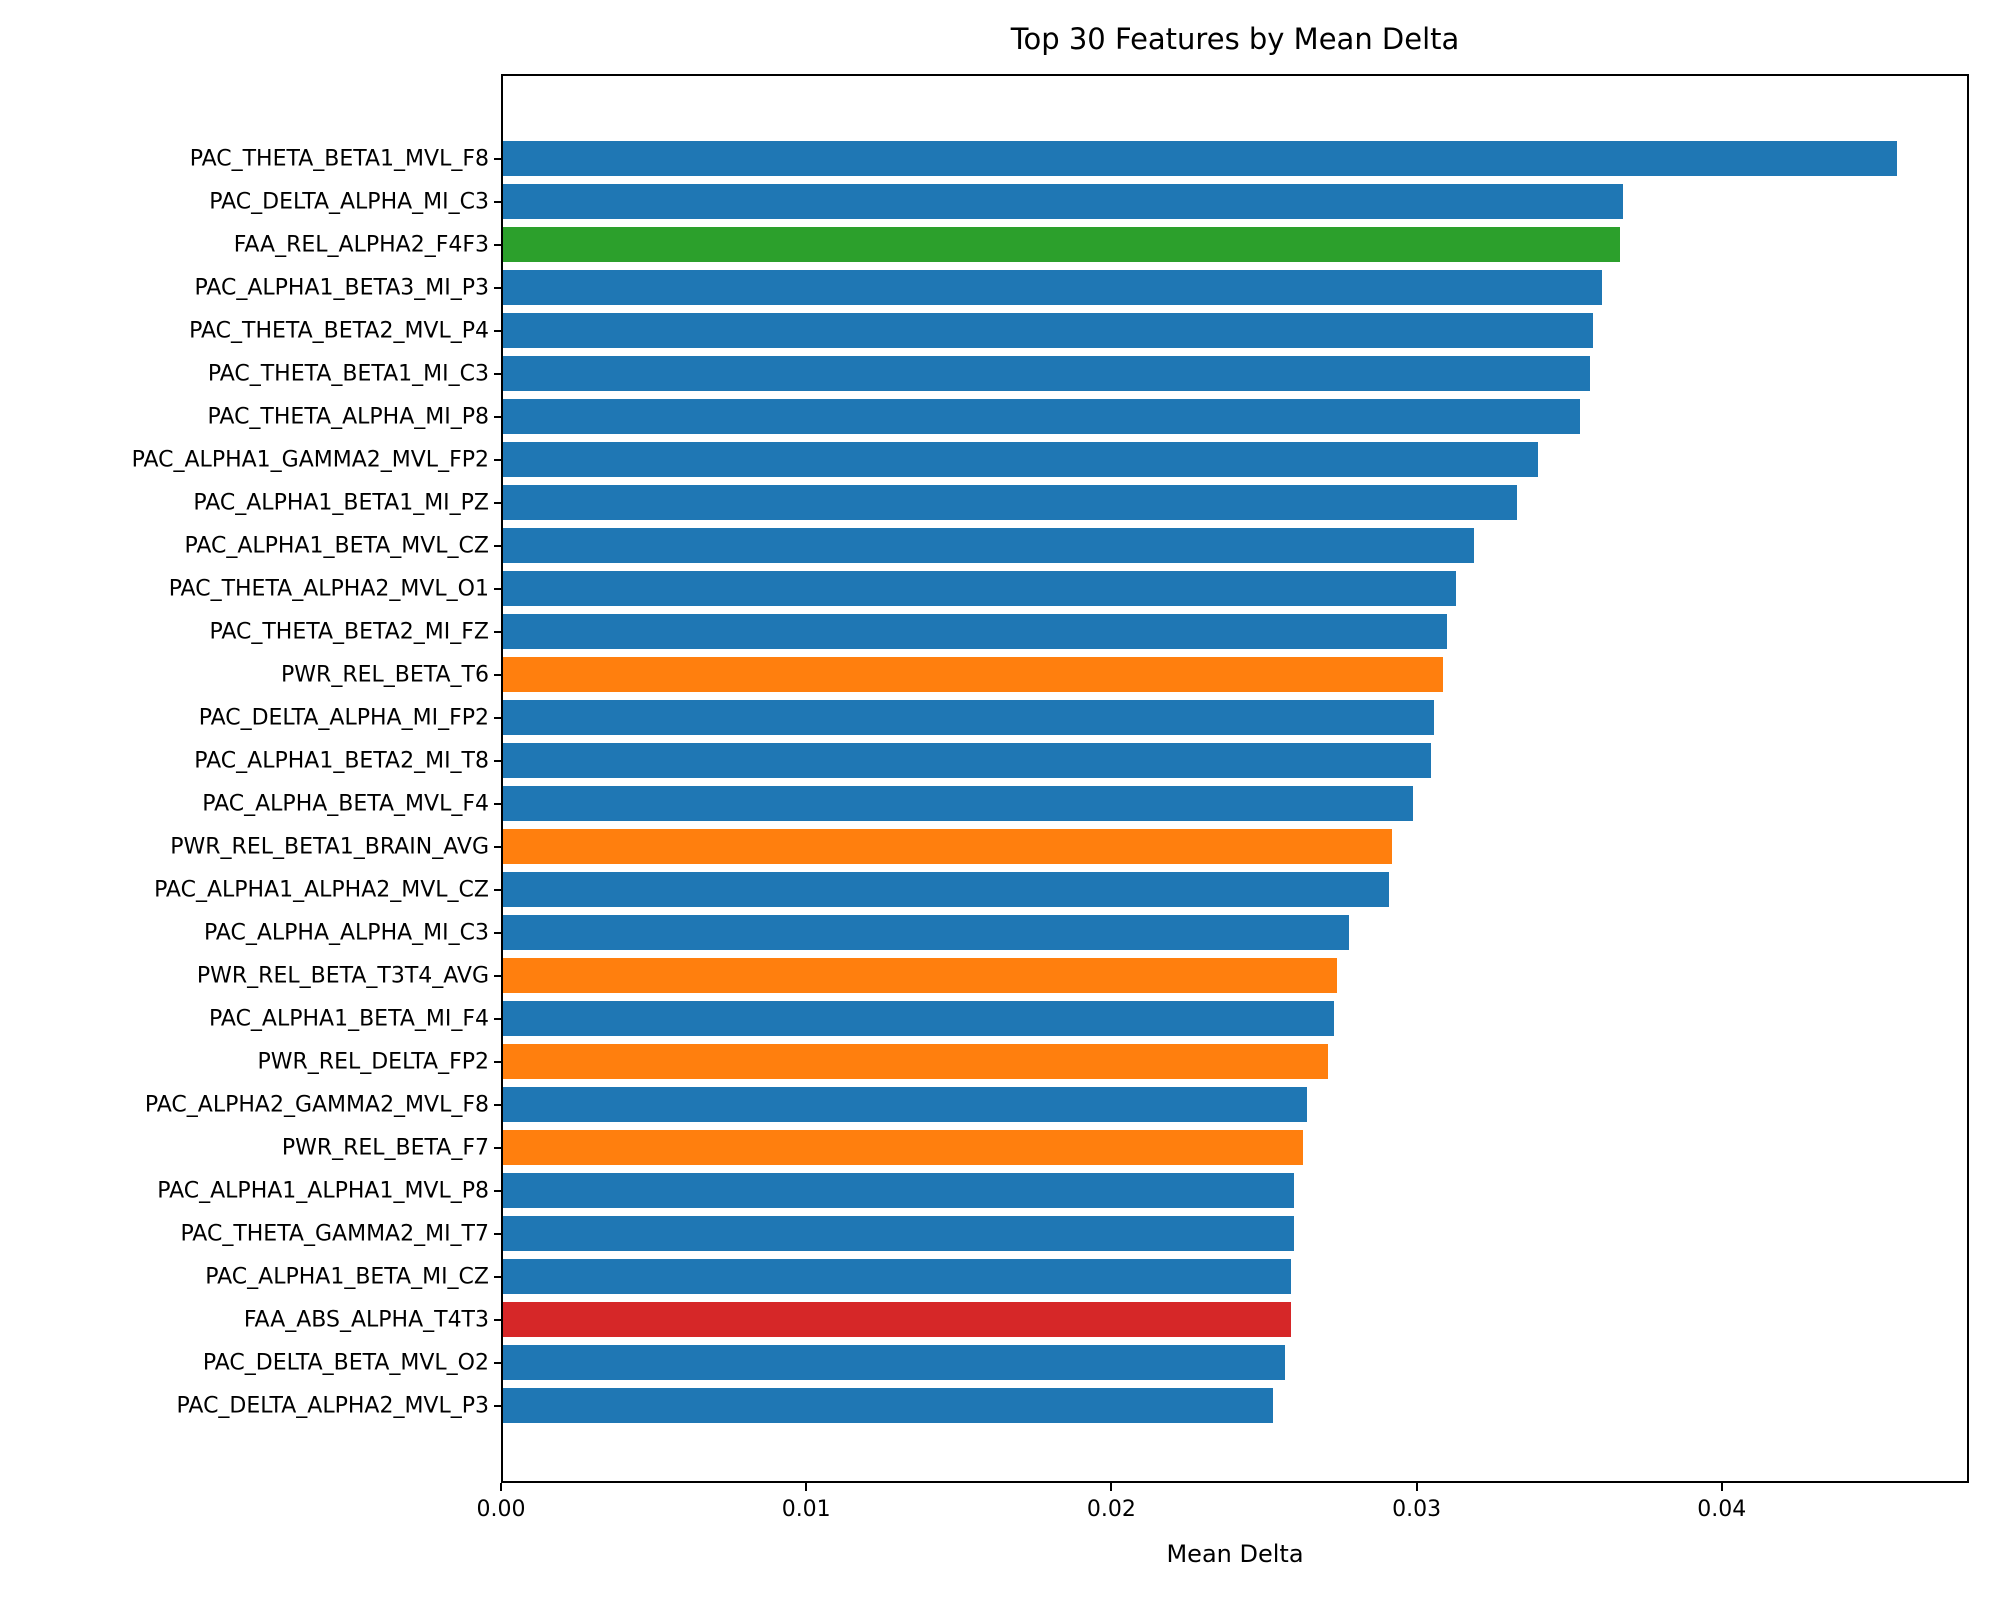  I want to click on y-axis-label: PAC_THETA_BETA1_MI_C3, so click(348, 373).